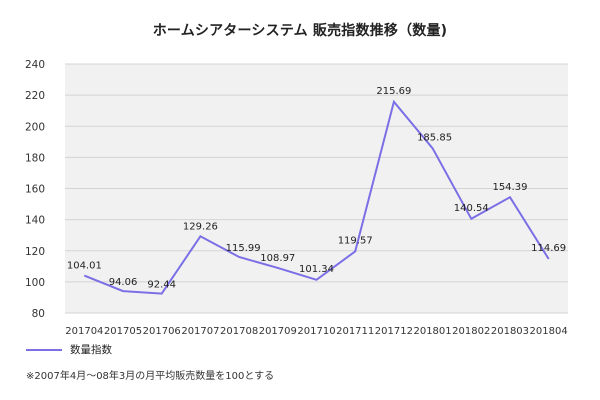 Image resolution: width=600 pixels, height=400 pixels. What do you see at coordinates (162, 331) in the screenshot?
I see `x-tick-label: 201706` at bounding box center [162, 331].